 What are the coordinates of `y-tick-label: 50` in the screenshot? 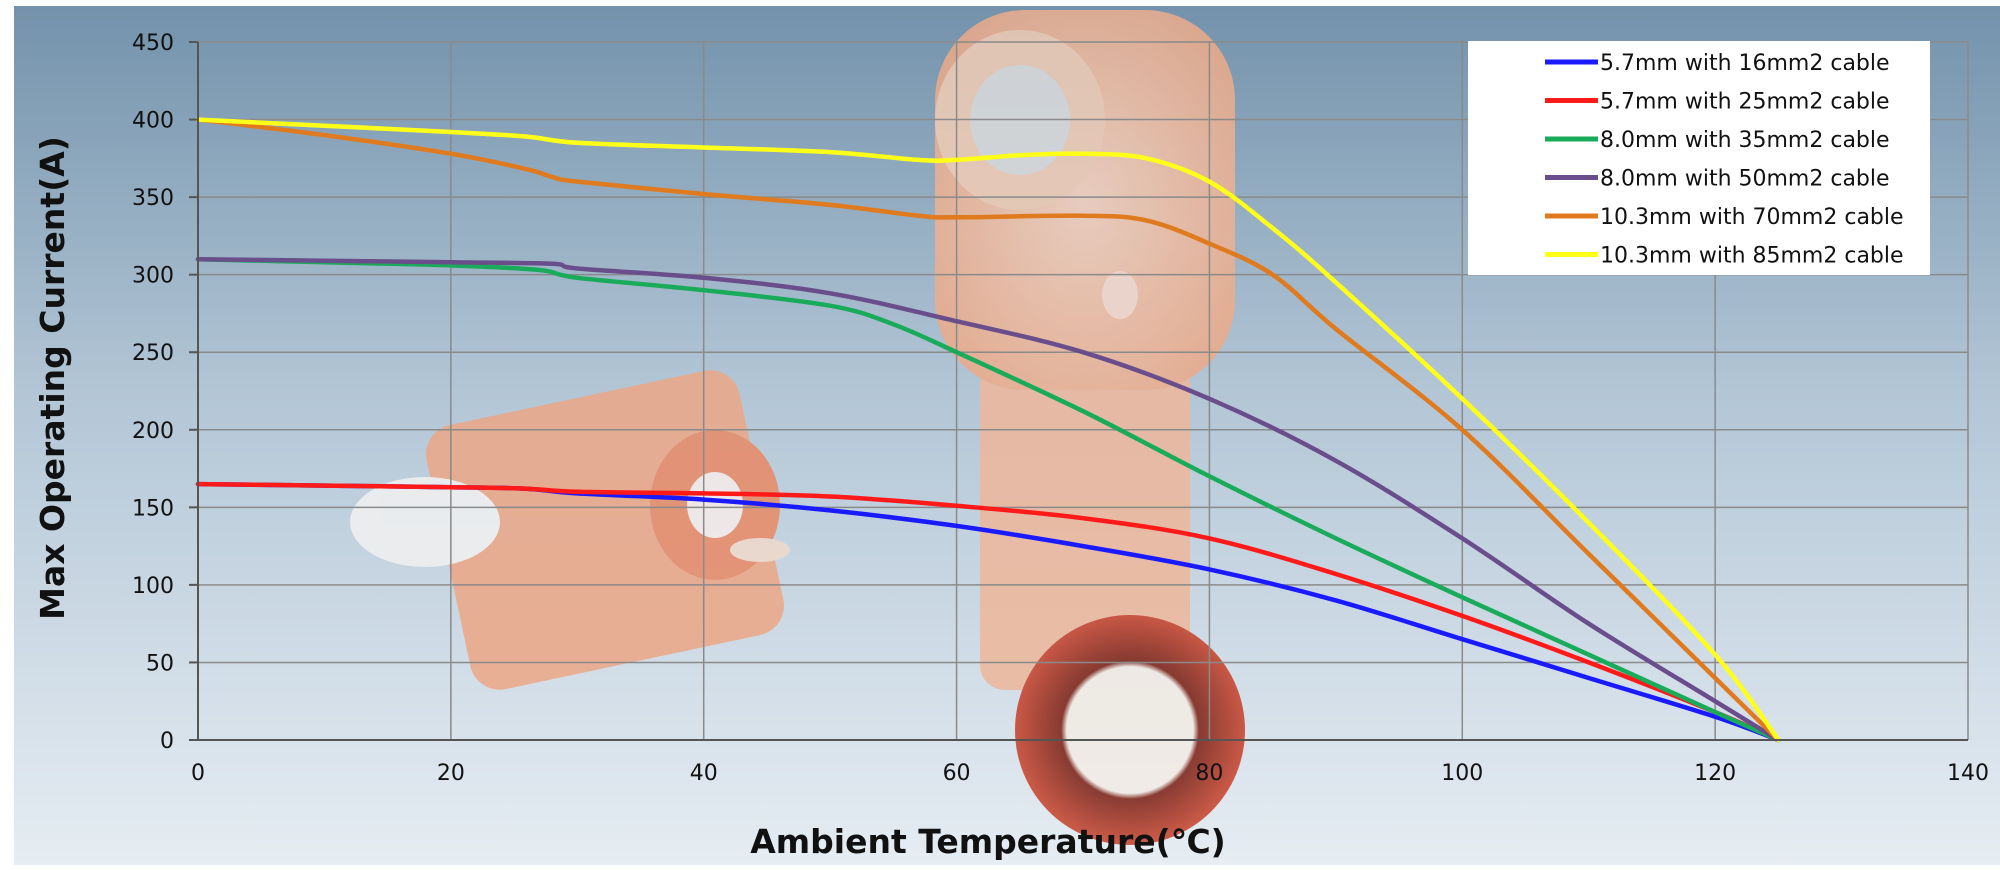 It's located at (160, 663).